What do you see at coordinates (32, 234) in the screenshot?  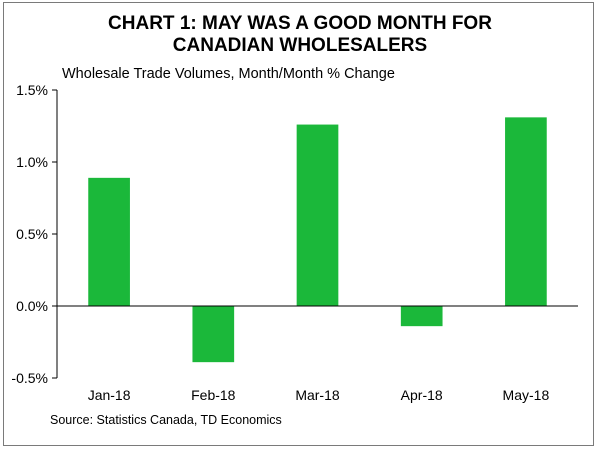 I see `y-tick-label: 0.5%` at bounding box center [32, 234].